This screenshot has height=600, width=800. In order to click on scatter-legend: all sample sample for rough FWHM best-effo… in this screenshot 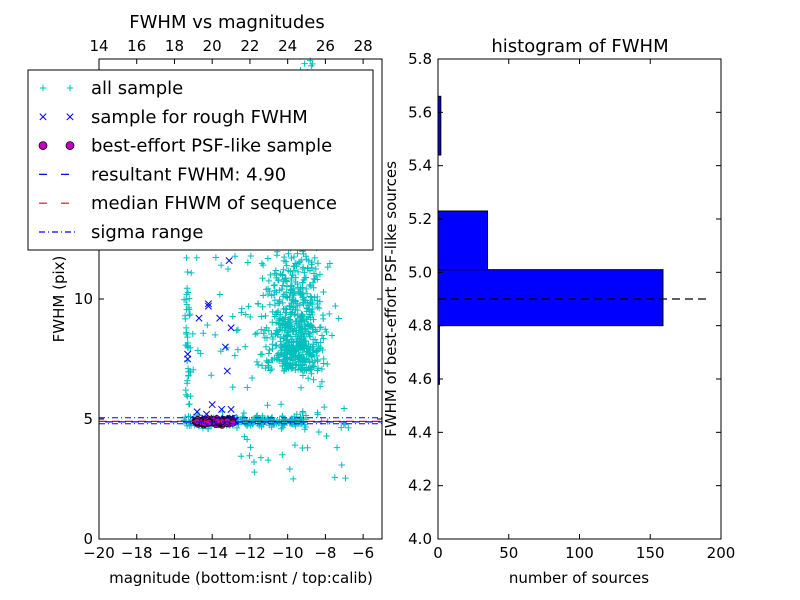, I will do `click(200, 160)`.